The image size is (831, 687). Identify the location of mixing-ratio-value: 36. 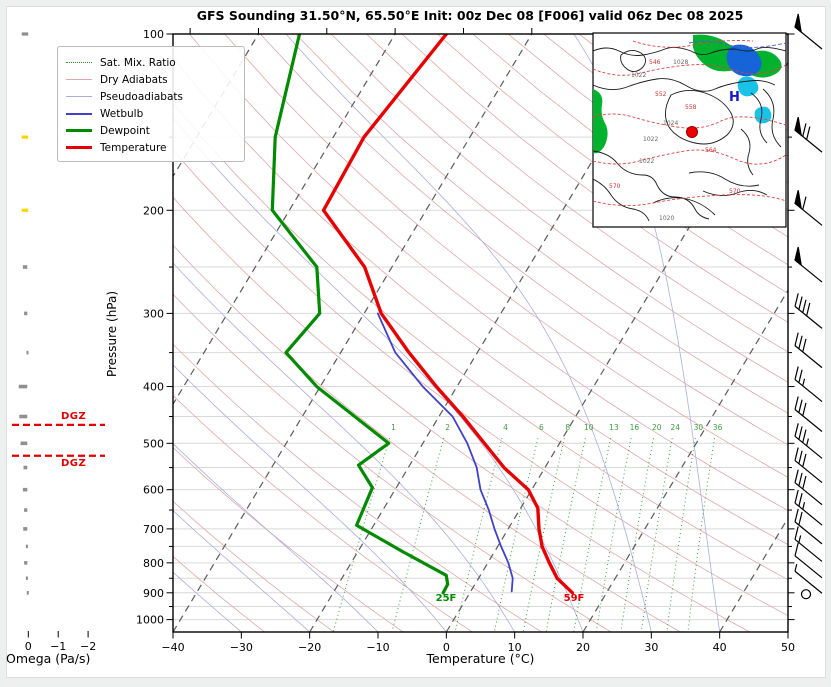
(718, 427).